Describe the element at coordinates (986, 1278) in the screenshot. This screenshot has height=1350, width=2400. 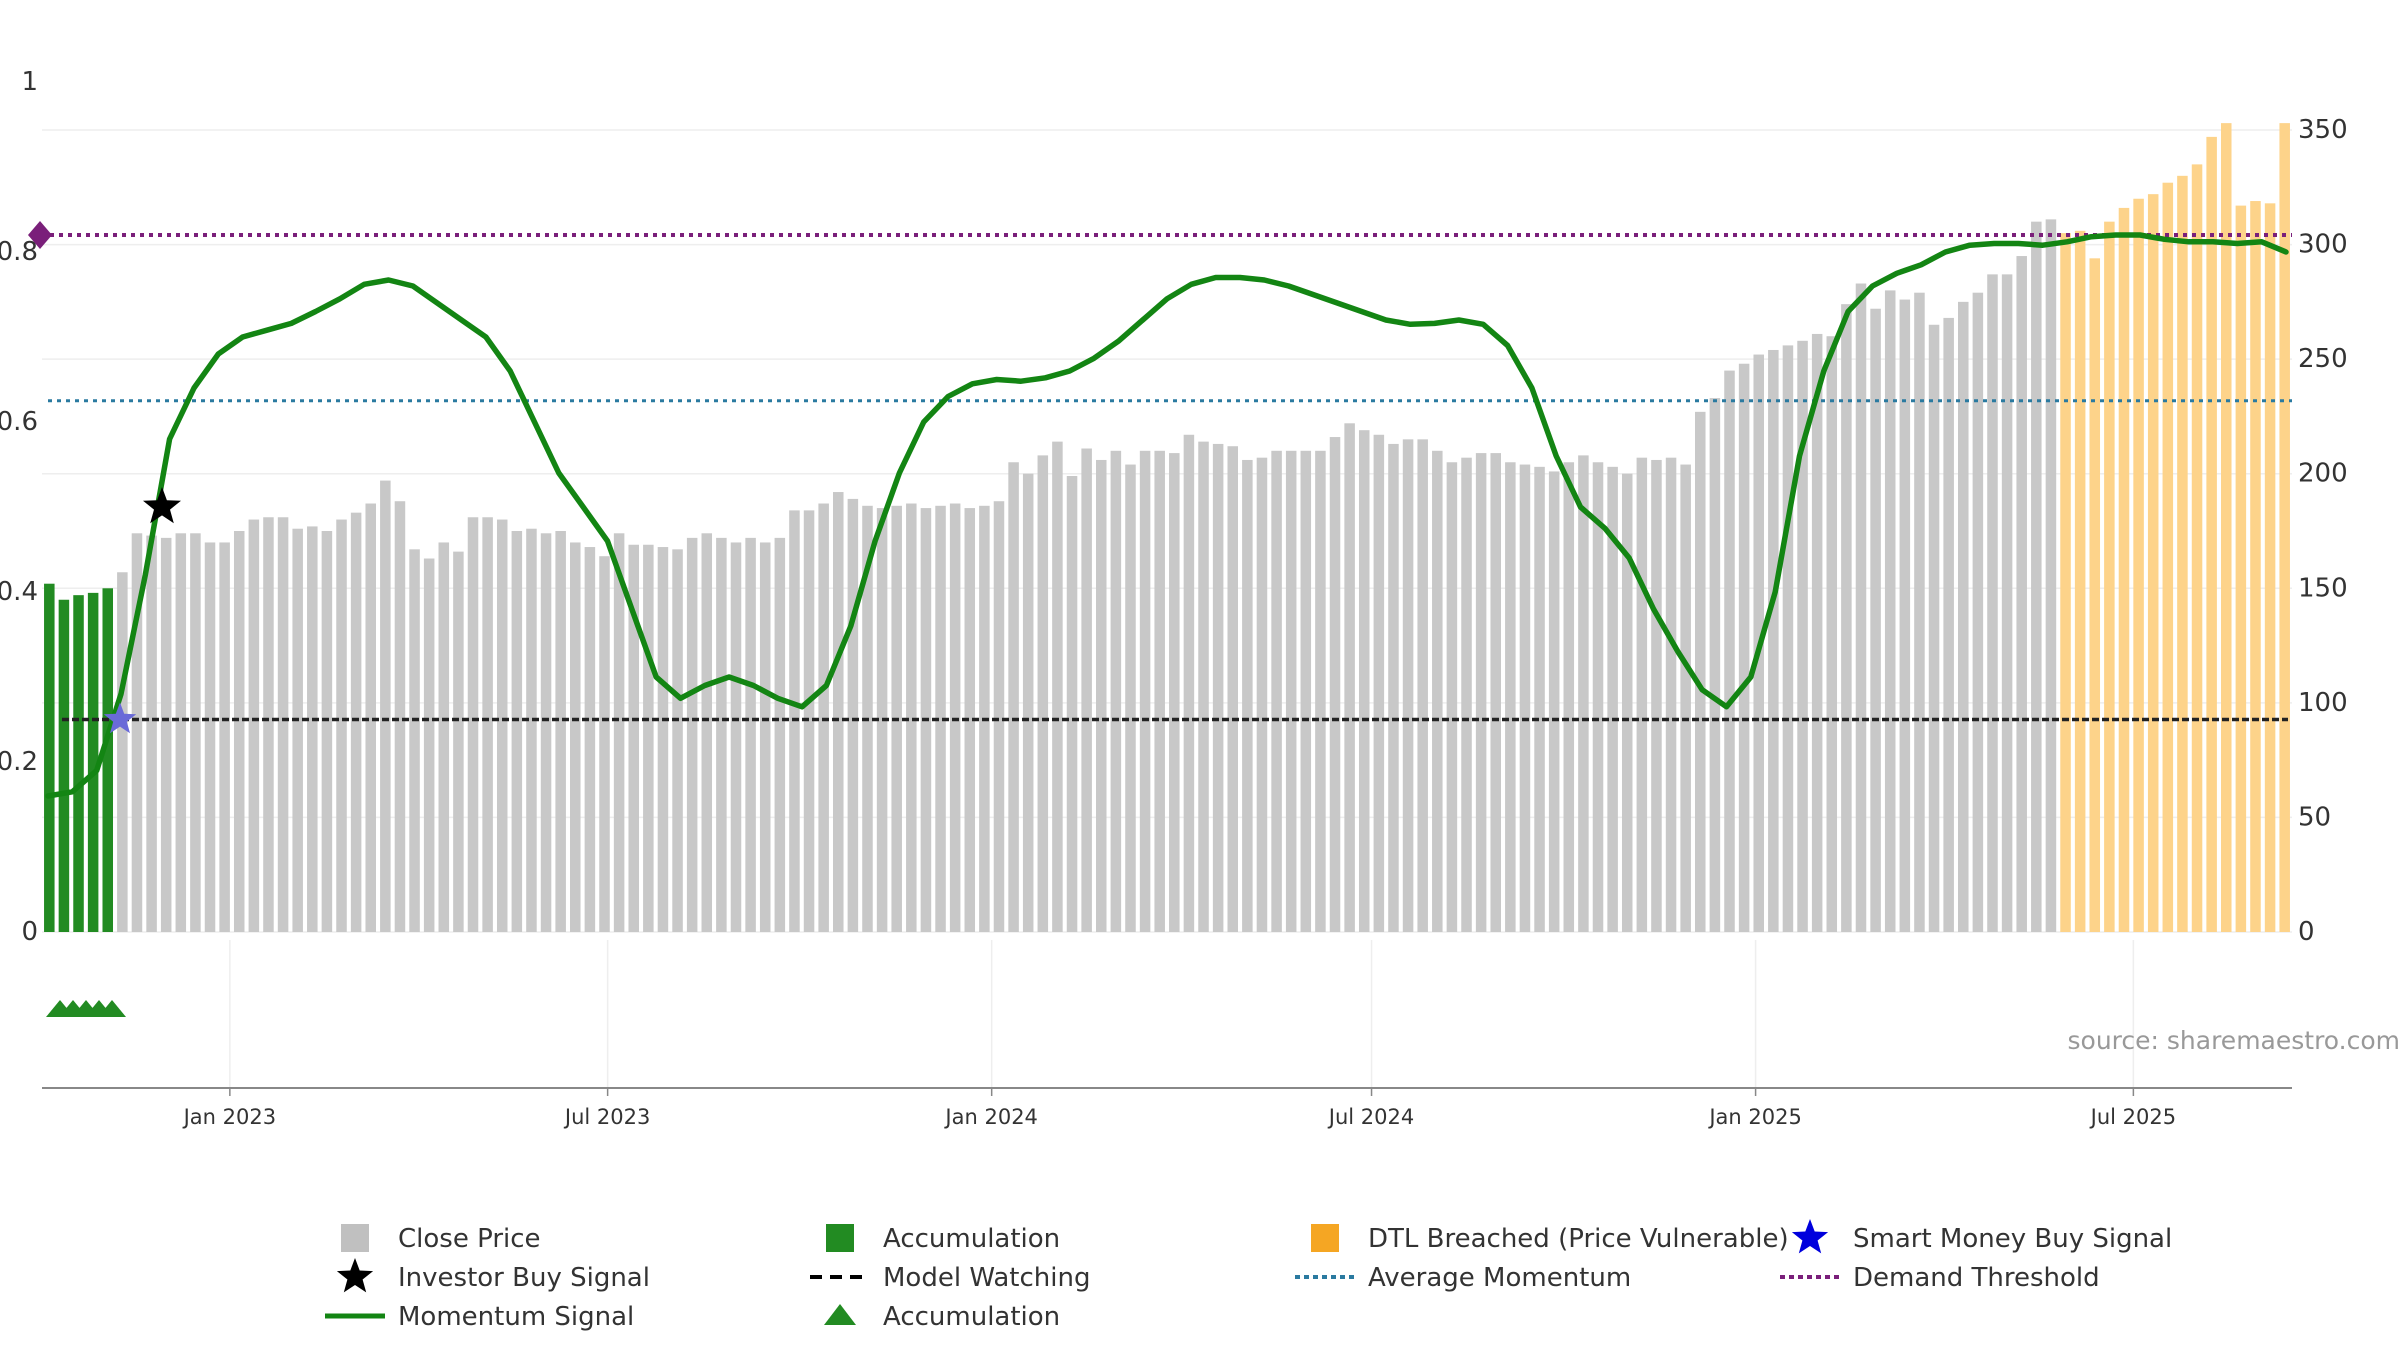
I see `legend-label: Model Watching` at that location.